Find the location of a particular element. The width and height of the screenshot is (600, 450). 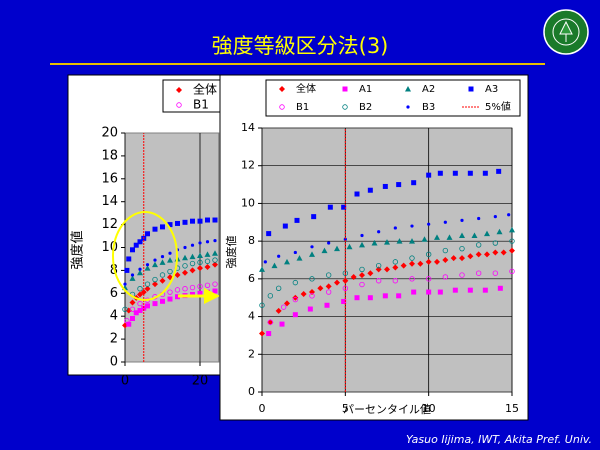

legend-label: 5%値 is located at coordinates (498, 106).